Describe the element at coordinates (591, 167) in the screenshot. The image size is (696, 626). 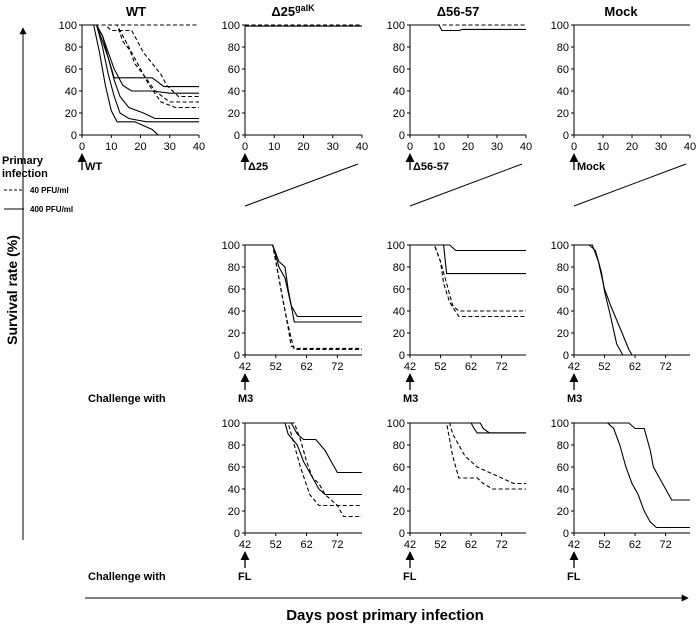
I see `panel-0-3-infection-label: Mock` at that location.